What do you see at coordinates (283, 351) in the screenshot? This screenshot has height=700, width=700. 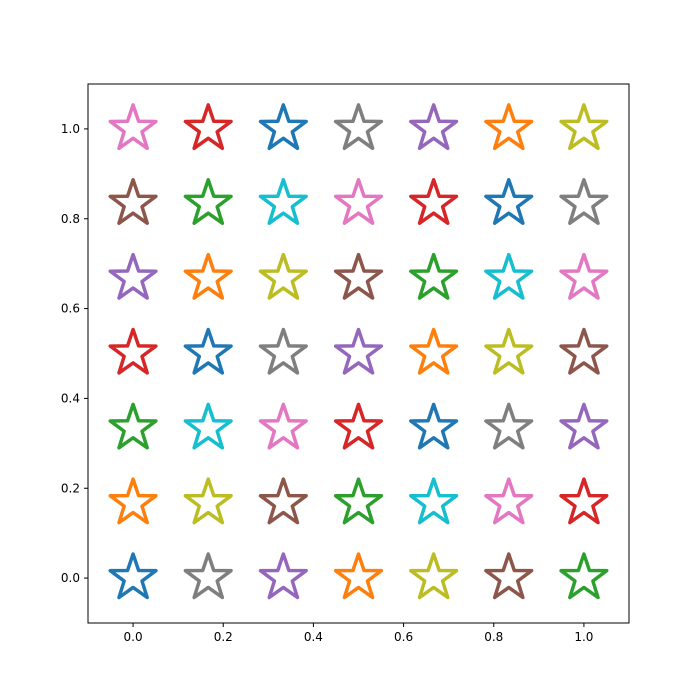 I see `star-marker-r3-c2` at bounding box center [283, 351].